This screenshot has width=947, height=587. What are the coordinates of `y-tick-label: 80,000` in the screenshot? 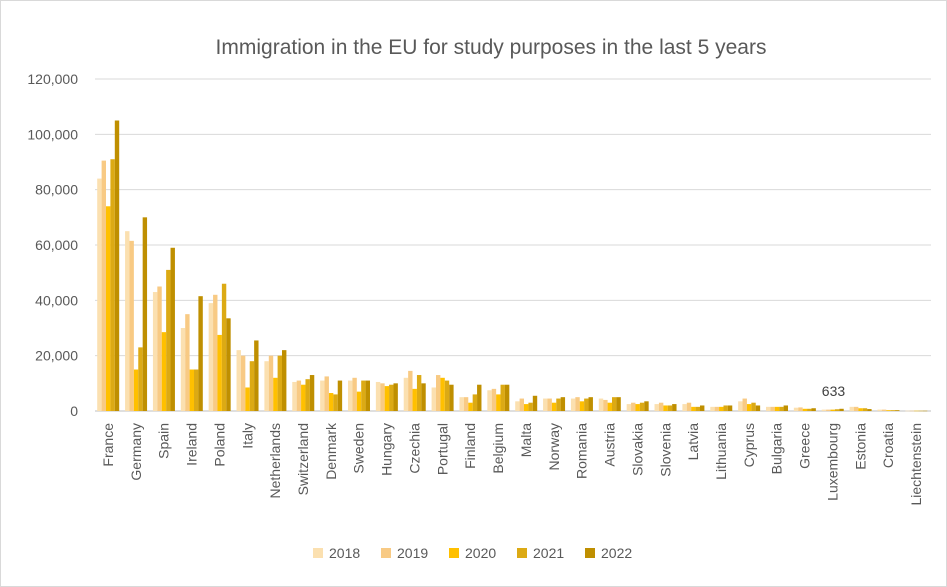 It's located at (56, 190).